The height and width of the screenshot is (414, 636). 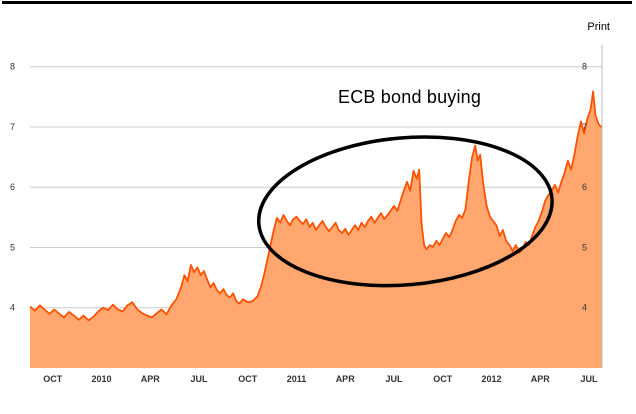 I want to click on x-axis-label-11-JUL: JUL, so click(x=589, y=379).